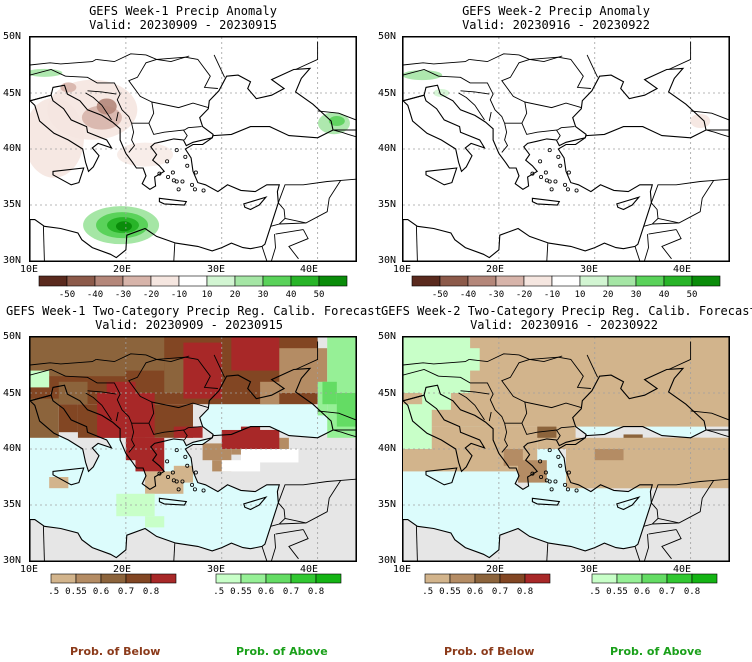 The width and height of the screenshot is (752, 662). Describe the element at coordinates (628, 503) in the screenshot. I see `cyprus-coast` at that location.